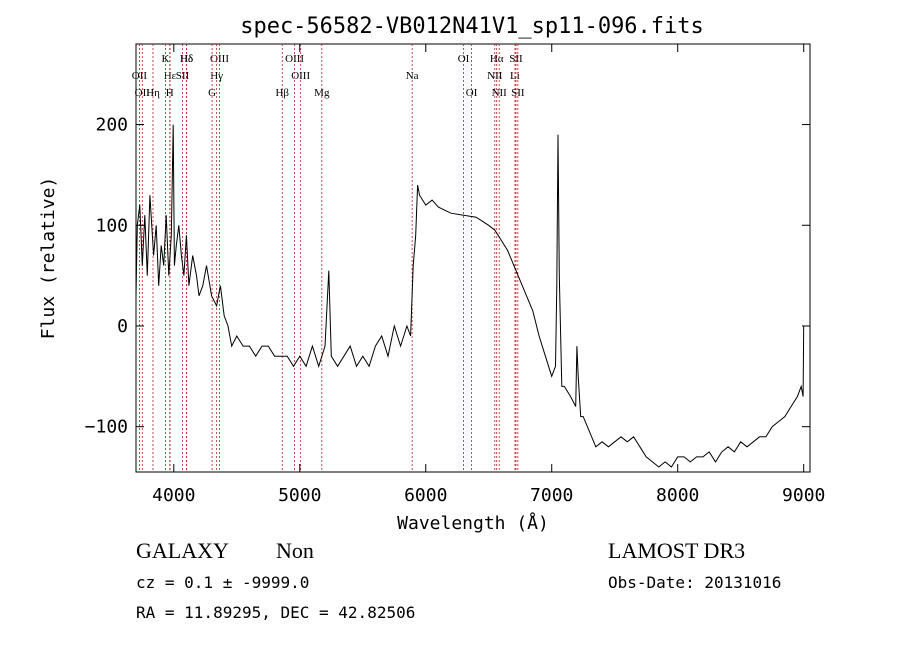 Image resolution: width=900 pixels, height=649 pixels. I want to click on line-marker-label: Hβ, so click(282, 93).